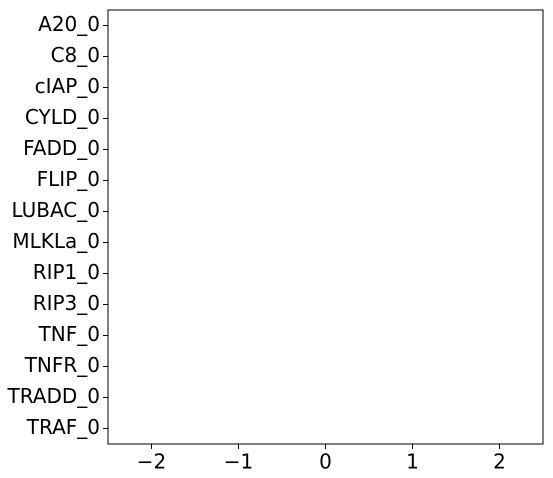  What do you see at coordinates (62, 365) in the screenshot?
I see `y-tick-label: TNFR_0` at bounding box center [62, 365].